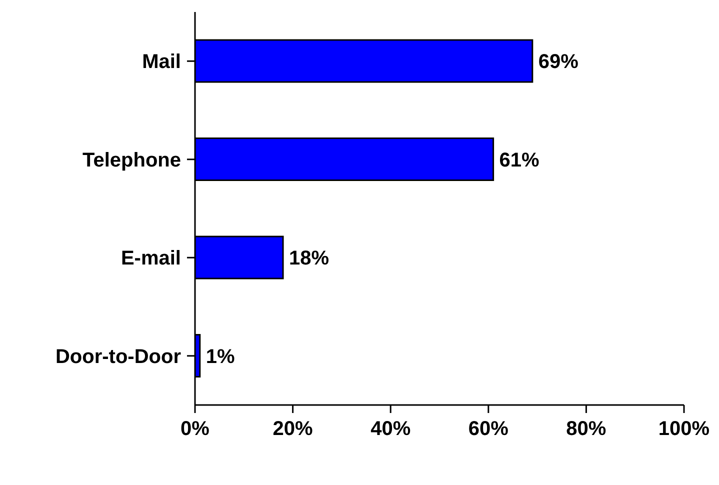  Describe the element at coordinates (519, 160) in the screenshot. I see `data-label: 61%` at that location.